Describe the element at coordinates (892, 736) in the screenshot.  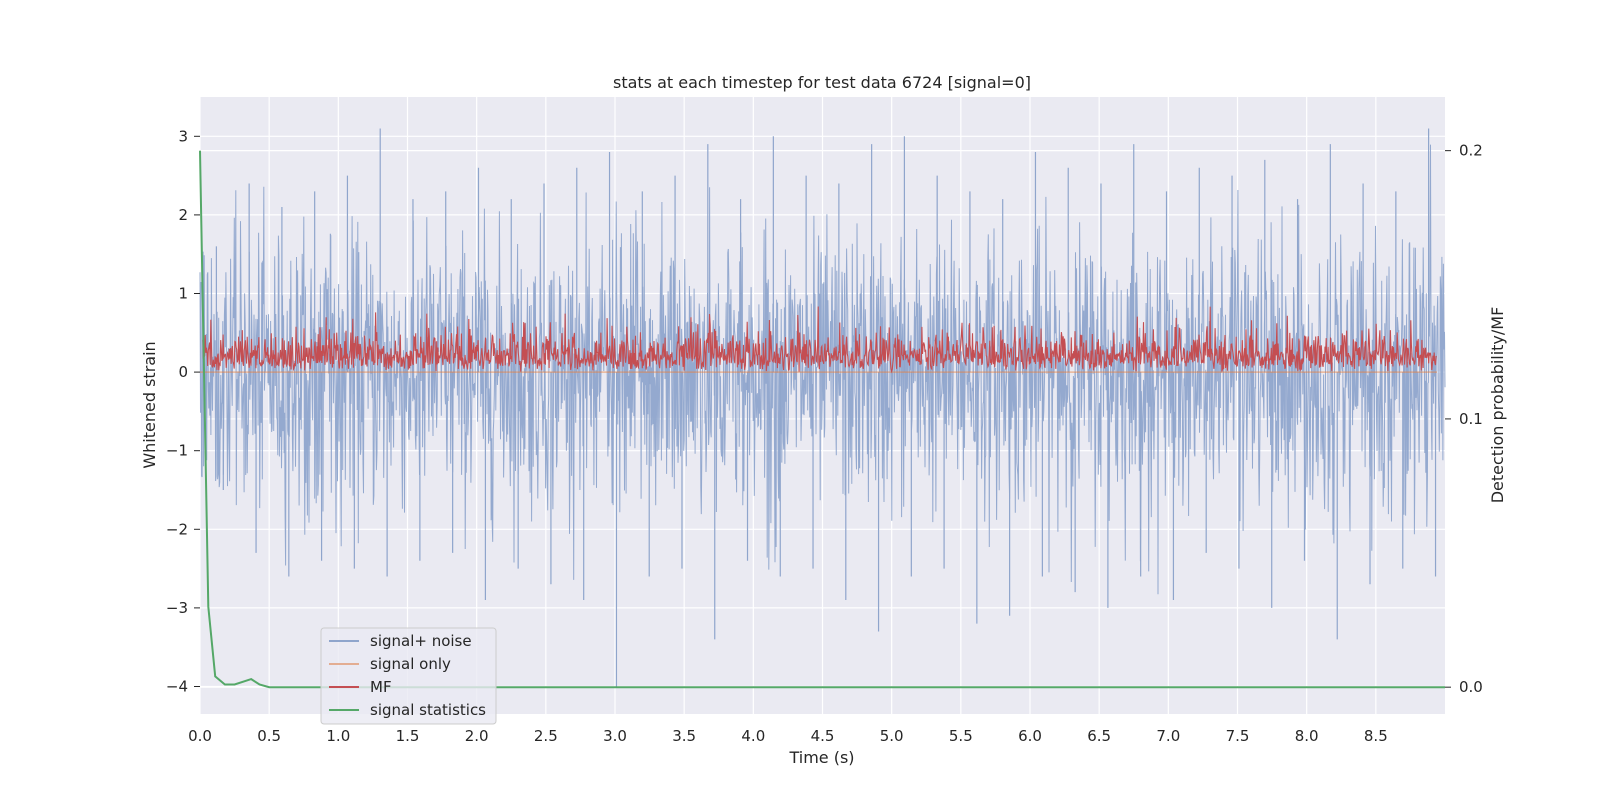
I see `x-tick-label: 5.0` at that location.